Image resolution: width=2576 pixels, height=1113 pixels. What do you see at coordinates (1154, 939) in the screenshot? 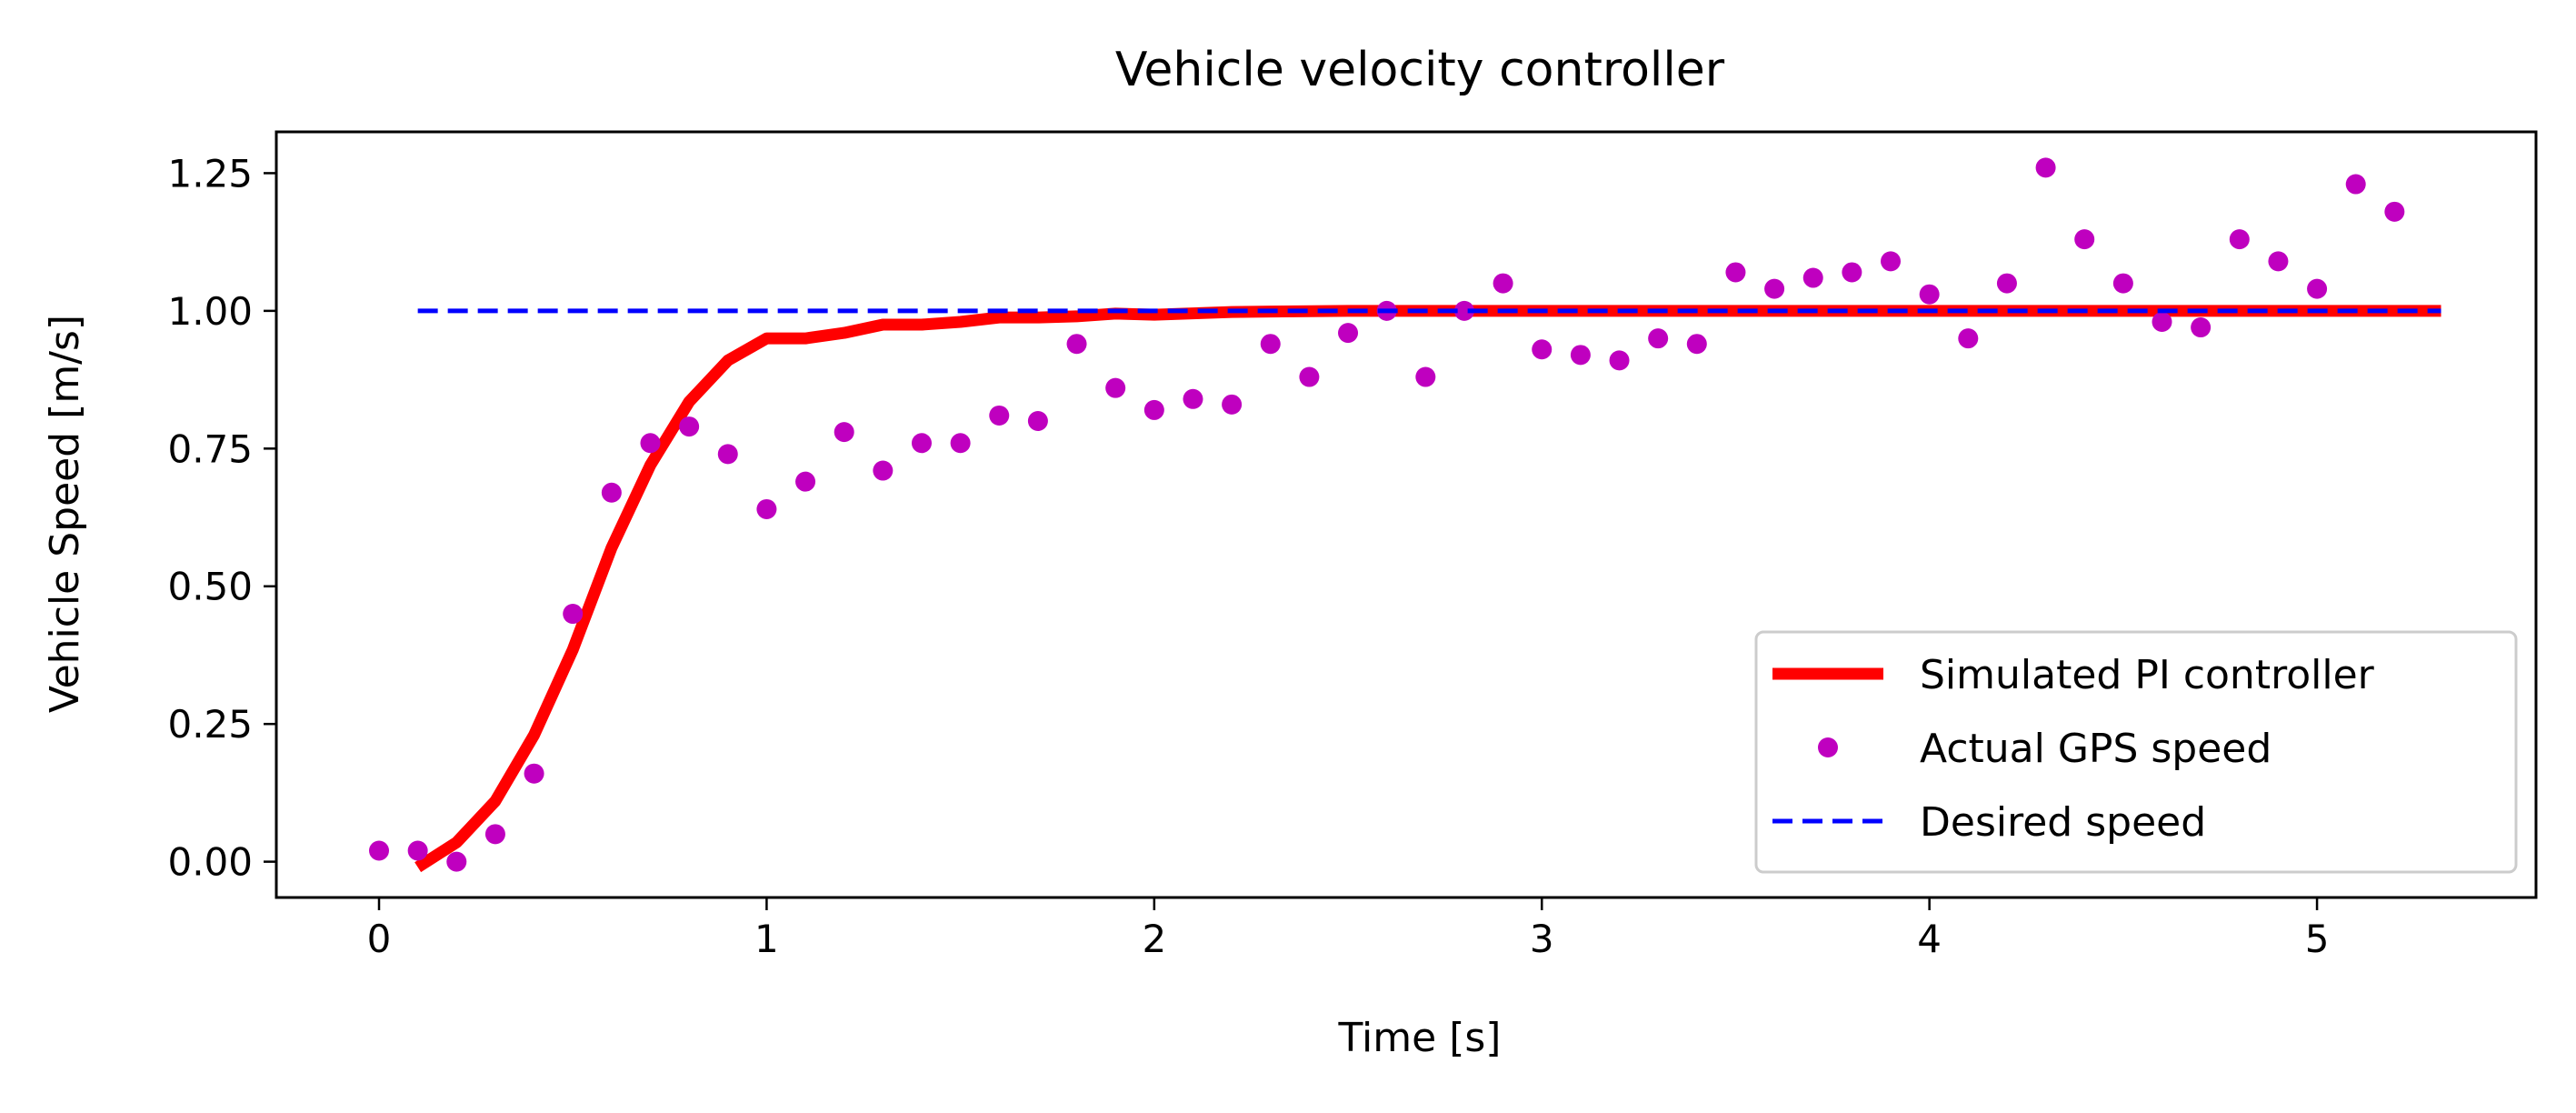
I see `x-tick-label: 2` at bounding box center [1154, 939].